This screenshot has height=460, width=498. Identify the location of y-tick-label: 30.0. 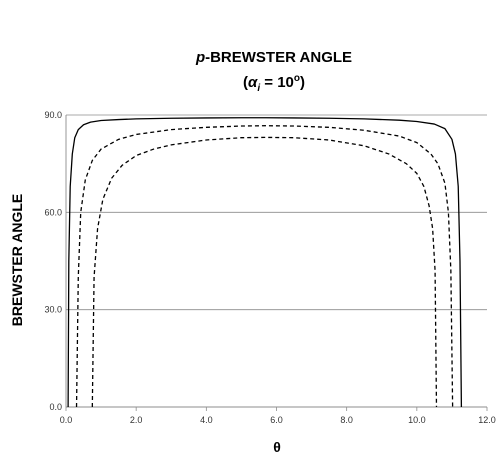
(53, 310).